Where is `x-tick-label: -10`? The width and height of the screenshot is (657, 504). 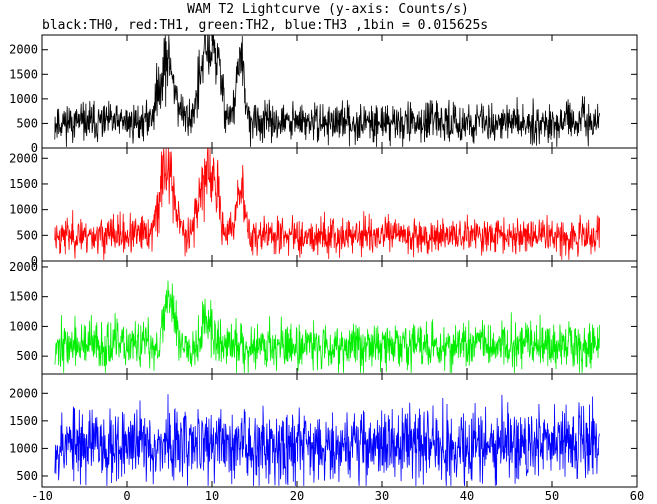
x-tick-label: -10 is located at coordinates (42, 496).